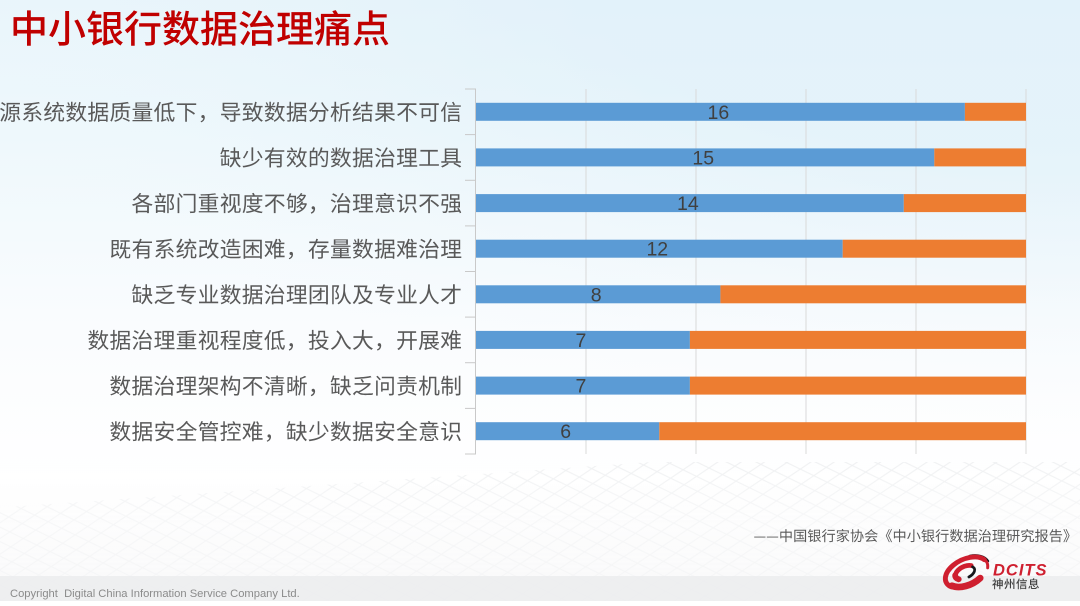  What do you see at coordinates (565, 432) in the screenshot?
I see `svg-text: 6` at bounding box center [565, 432].